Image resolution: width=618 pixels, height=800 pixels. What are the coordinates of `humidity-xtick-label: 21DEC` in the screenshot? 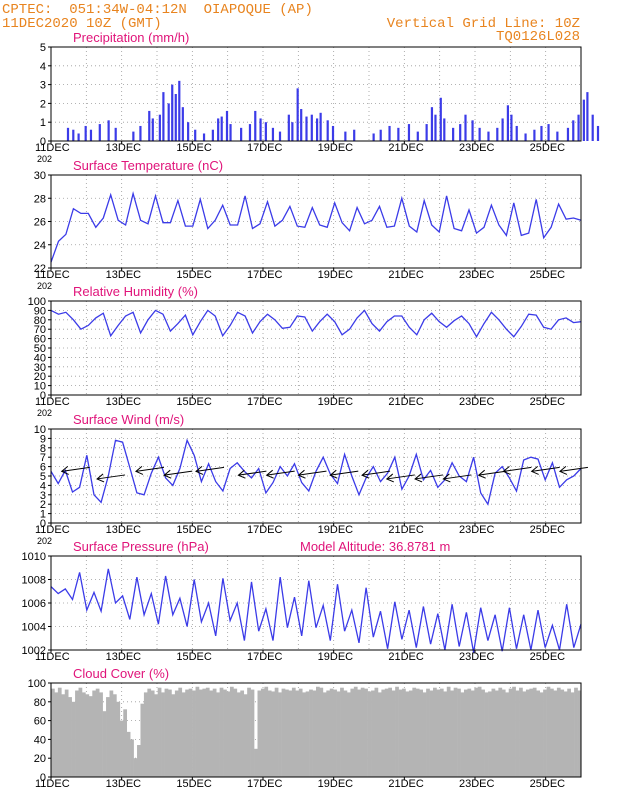 It's located at (406, 402).